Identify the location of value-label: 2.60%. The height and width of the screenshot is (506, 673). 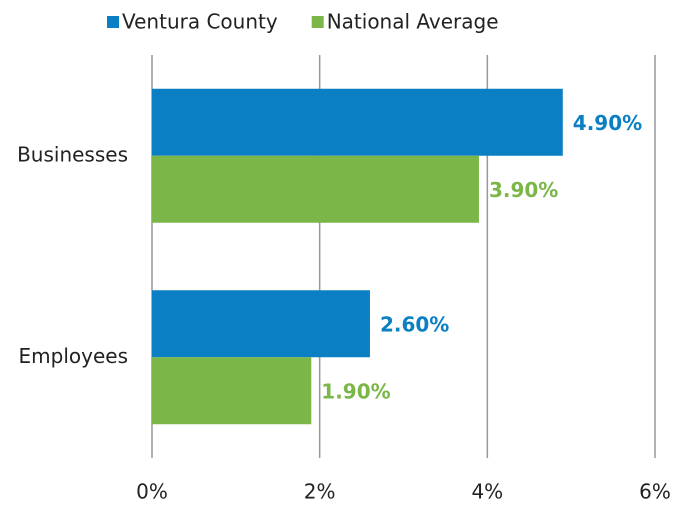
(414, 324).